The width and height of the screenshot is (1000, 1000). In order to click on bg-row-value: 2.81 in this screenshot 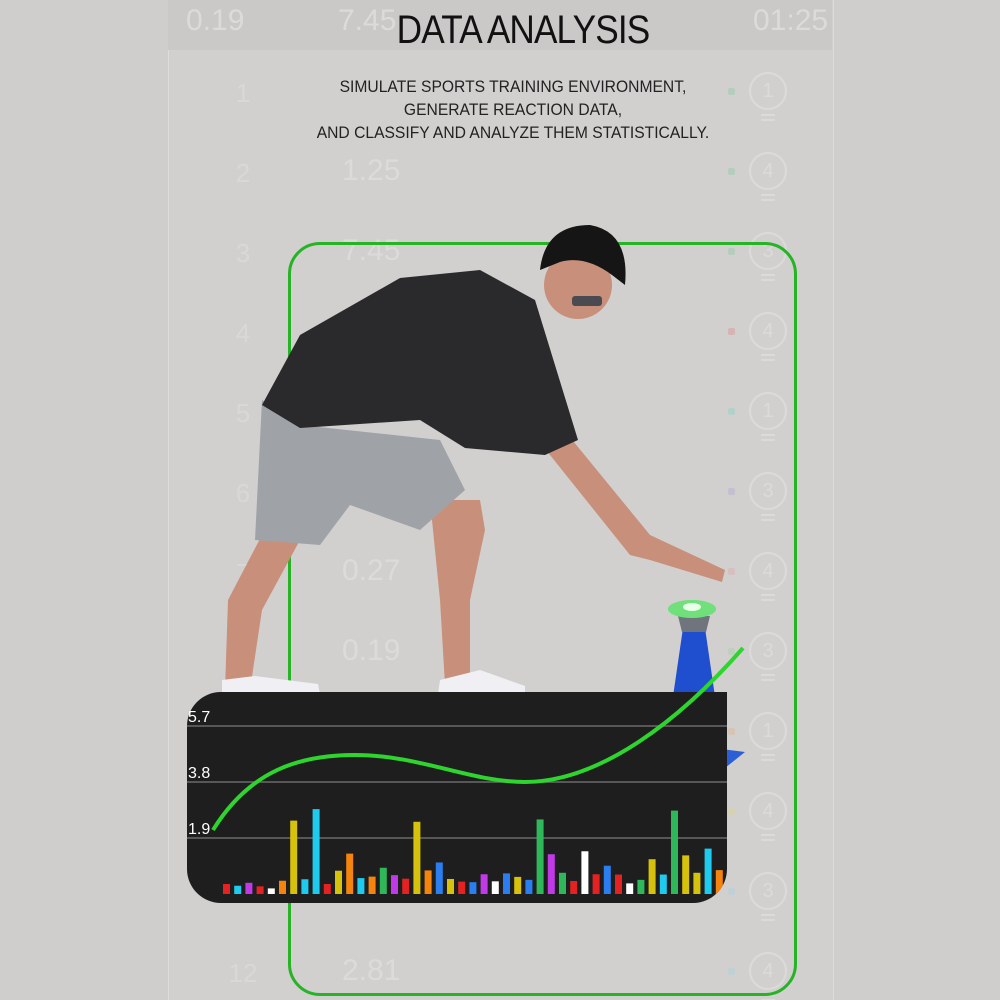, I will do `click(371, 970)`.